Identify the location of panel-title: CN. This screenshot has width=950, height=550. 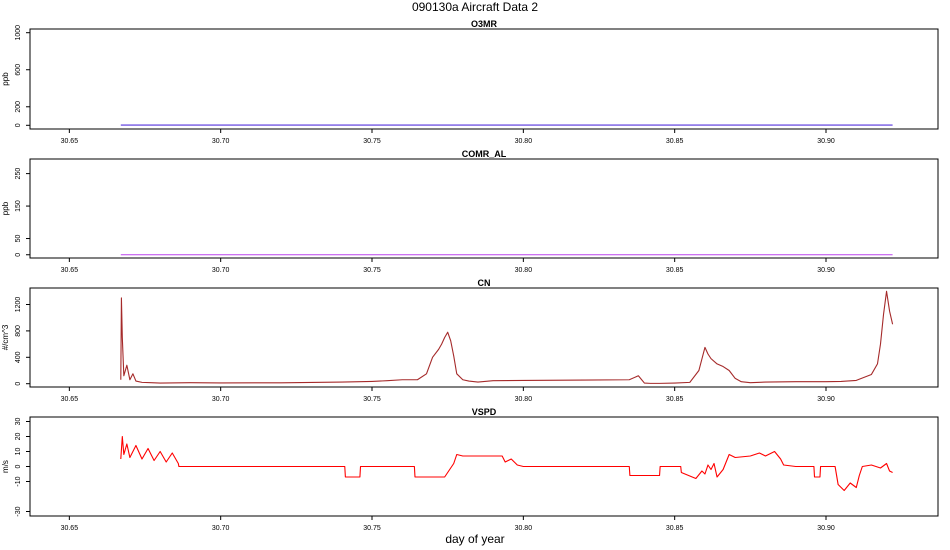
(484, 283).